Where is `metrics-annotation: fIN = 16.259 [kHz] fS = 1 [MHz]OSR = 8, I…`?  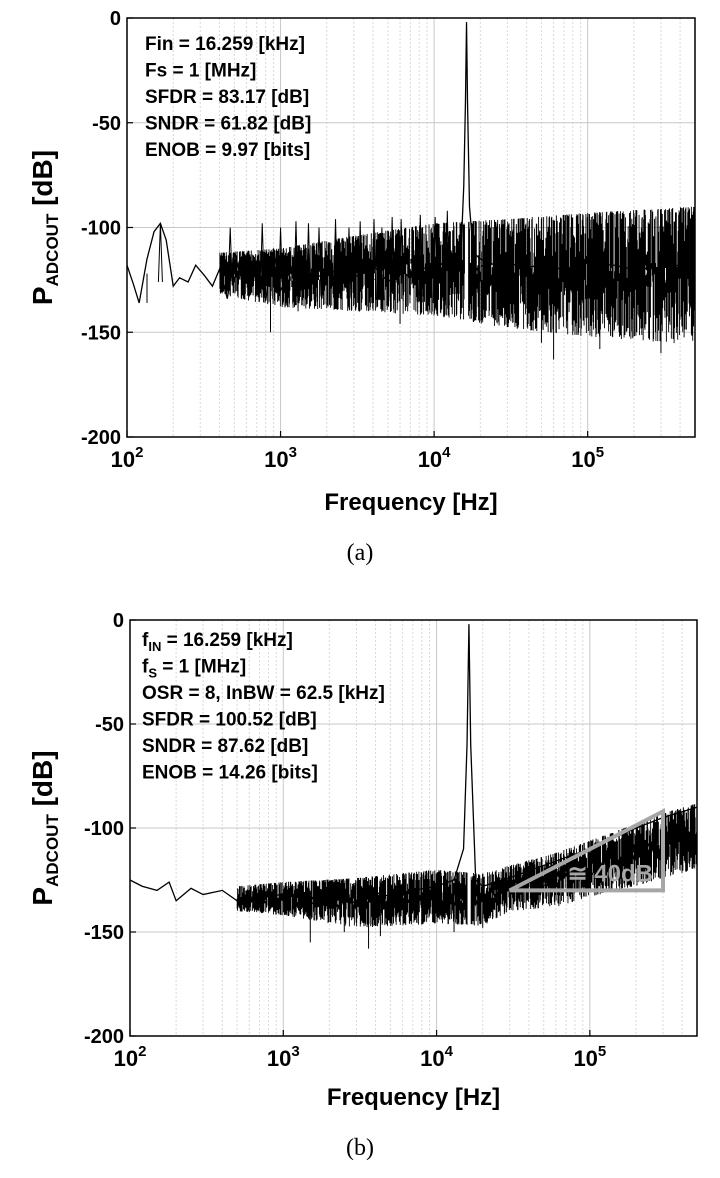 metrics-annotation: fIN = 16.259 [kHz] fS = 1 [MHz]OSR = 8, I… is located at coordinates (263, 707).